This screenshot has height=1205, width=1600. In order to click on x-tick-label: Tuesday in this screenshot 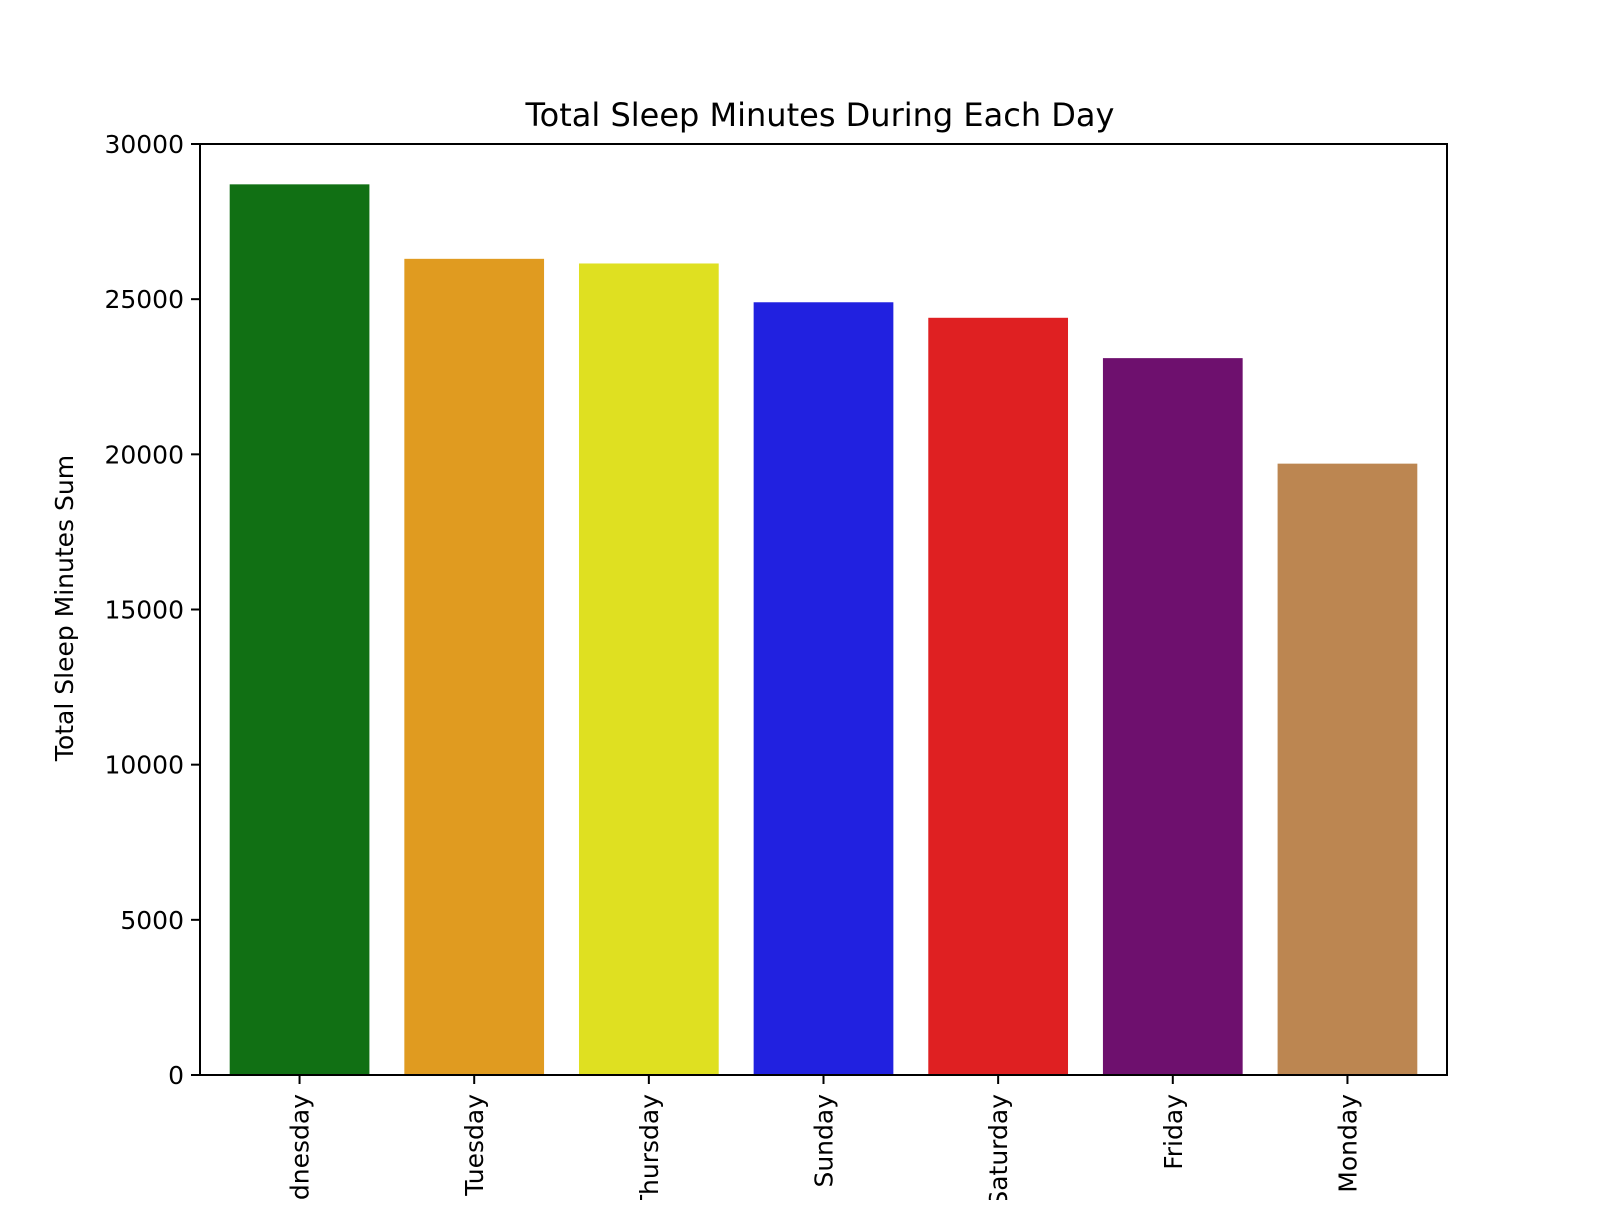, I will do `click(474, 1145)`.